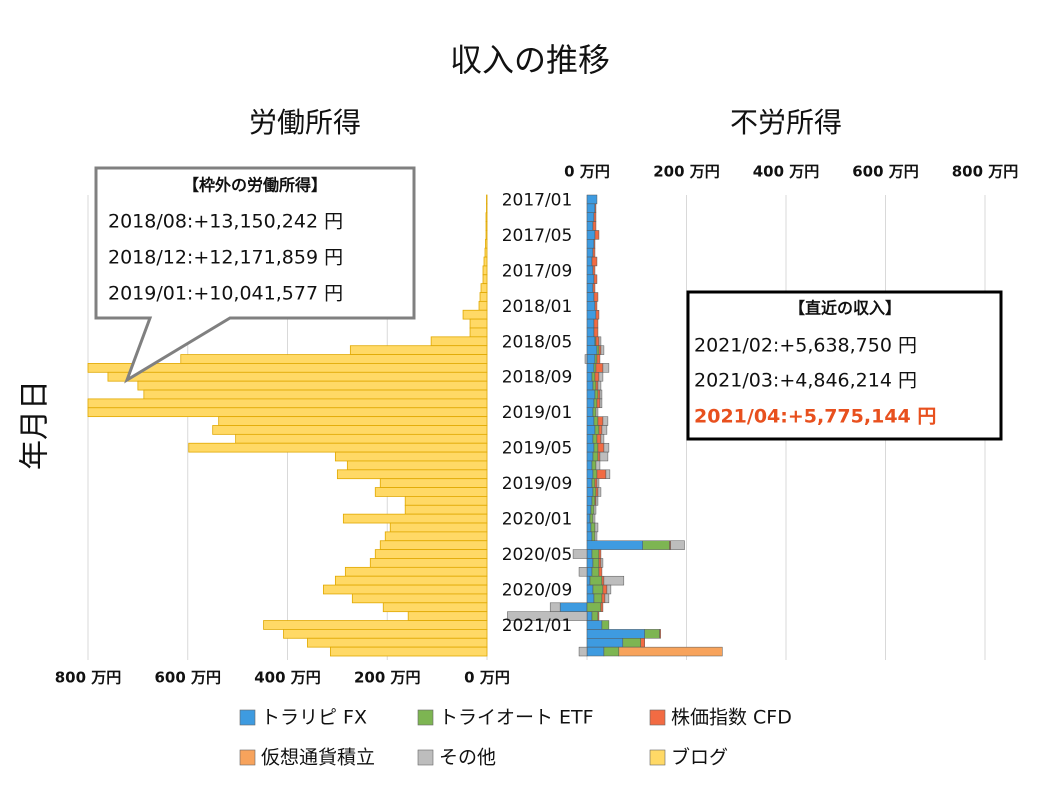 The image size is (1058, 794). Describe the element at coordinates (537, 626) in the screenshot. I see `y-tick-label: 2021/01` at that location.